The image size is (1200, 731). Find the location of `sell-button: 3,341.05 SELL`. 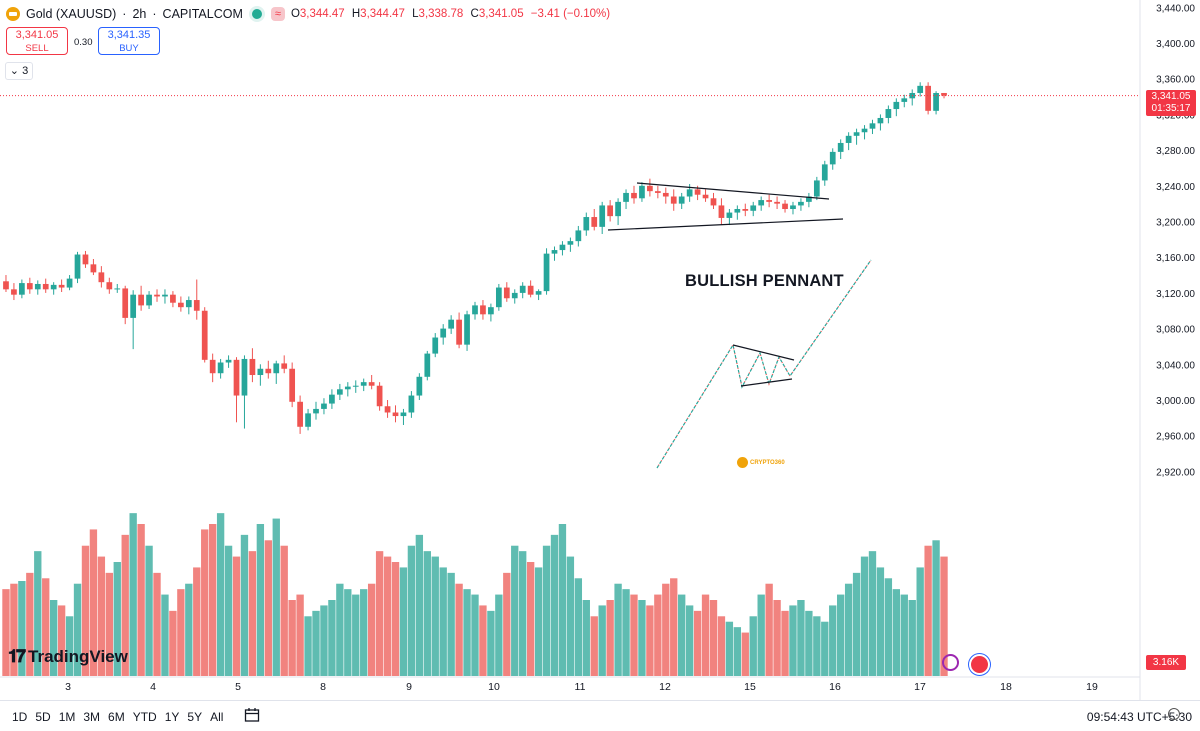

sell-button: 3,341.05 SELL is located at coordinates (37, 41).